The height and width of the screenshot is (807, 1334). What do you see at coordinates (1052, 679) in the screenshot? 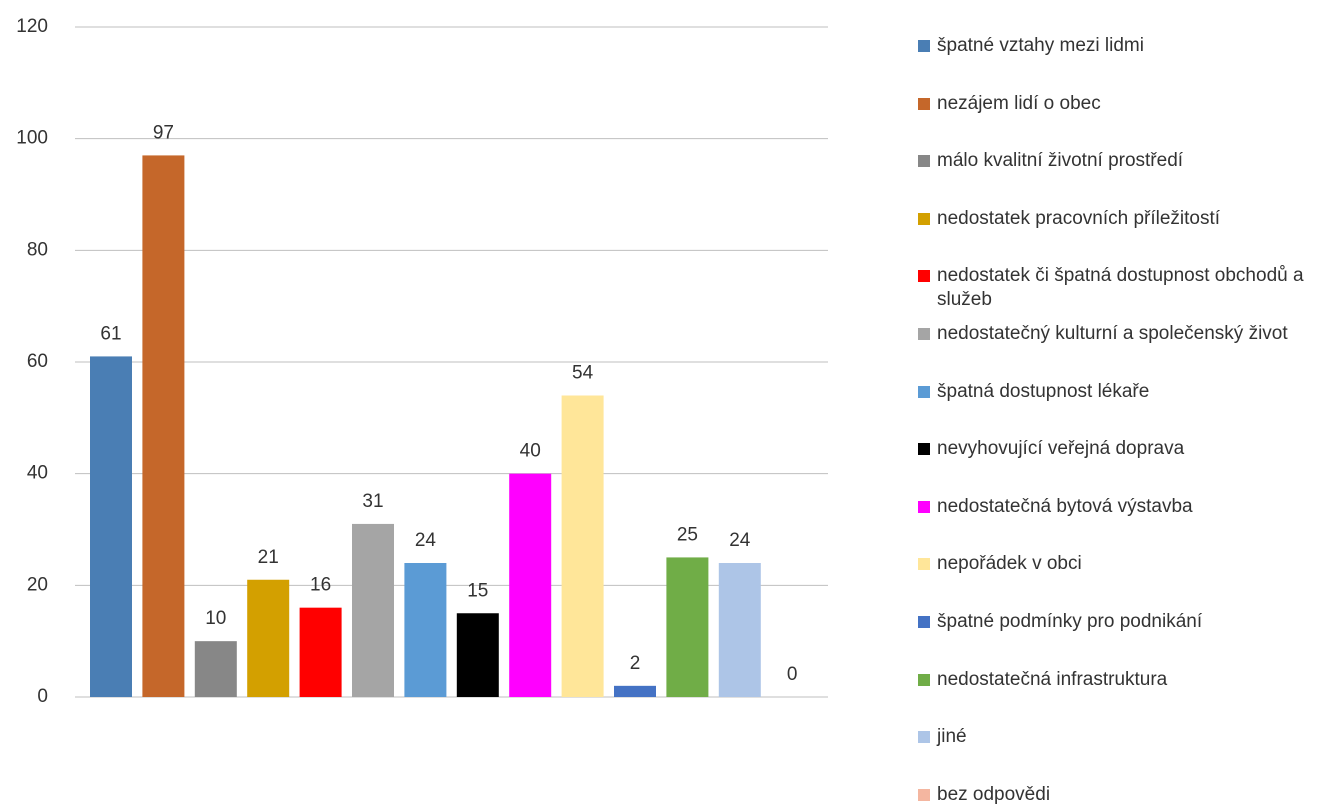
I see `legend-label: nedostatečná infrastruktura` at bounding box center [1052, 679].